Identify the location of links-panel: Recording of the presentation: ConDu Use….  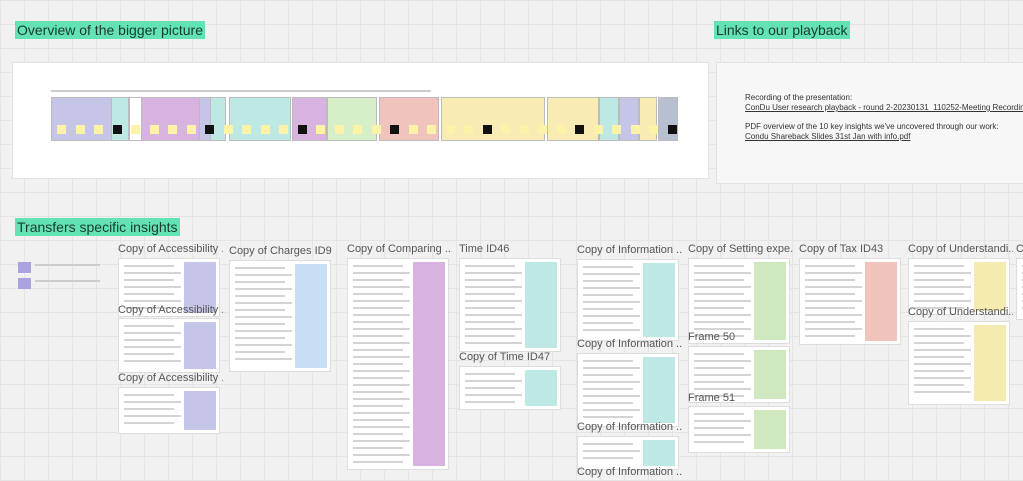
(869, 123).